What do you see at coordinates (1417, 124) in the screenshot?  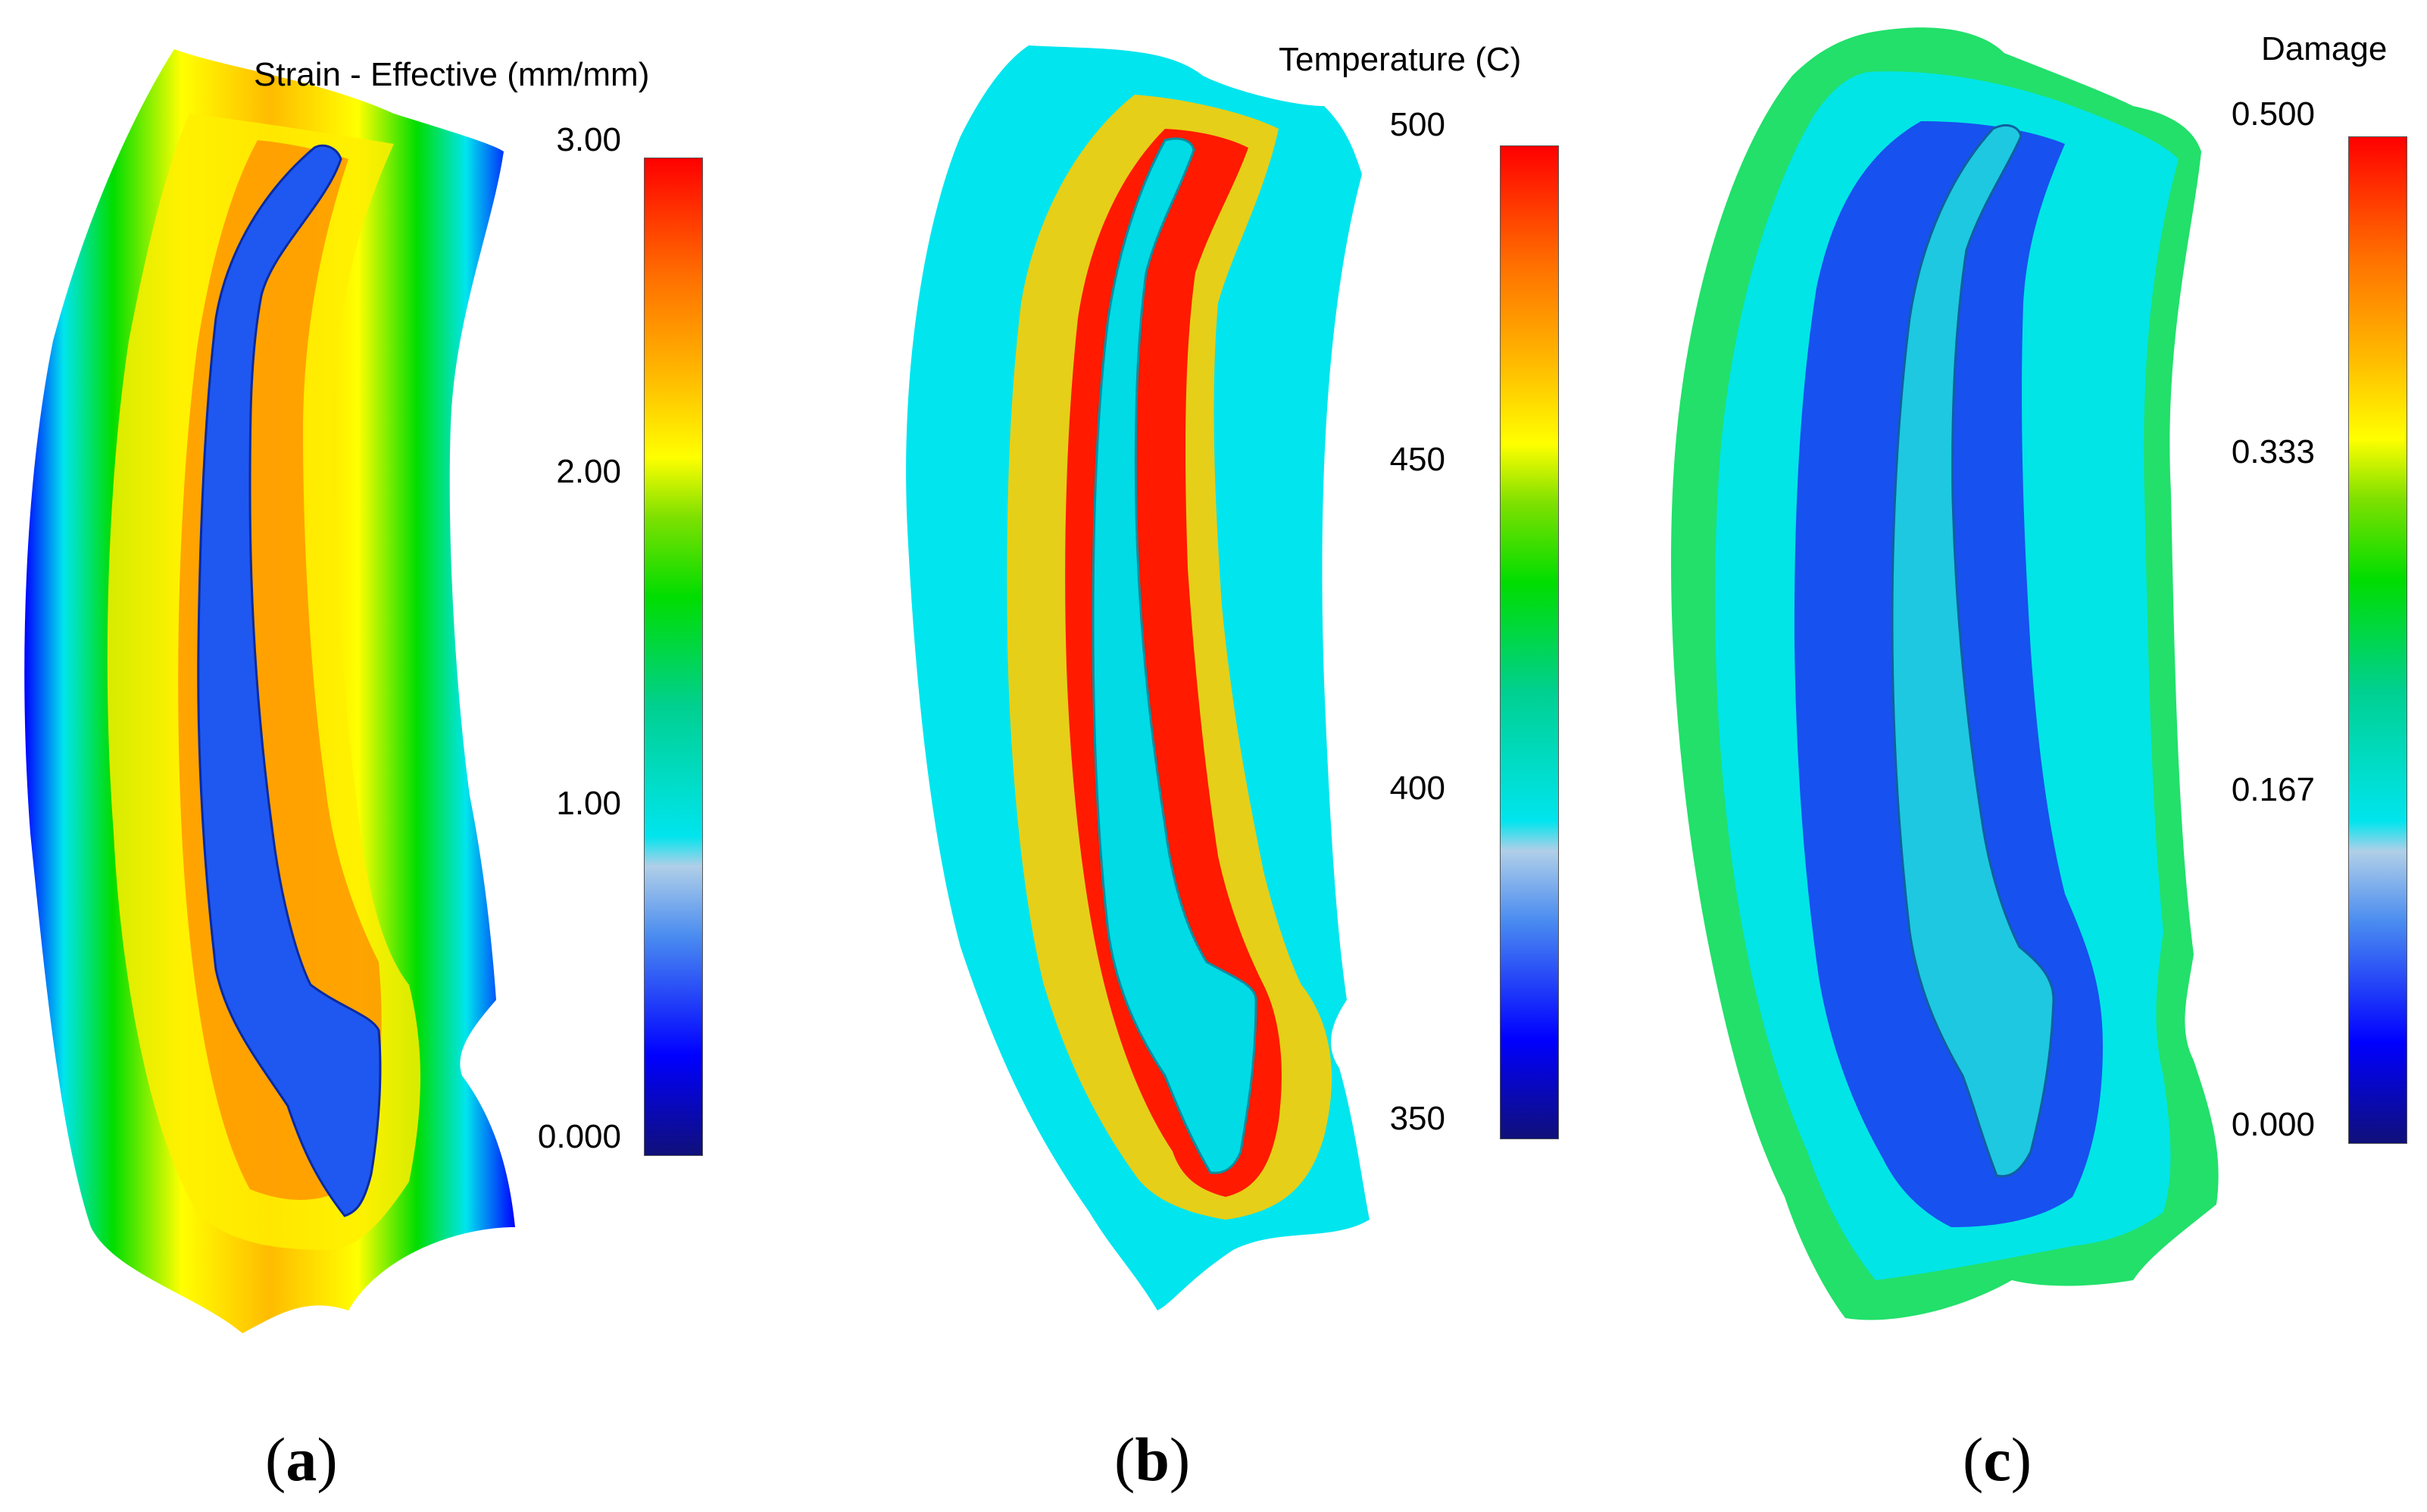 I see `legend-tick: 500` at bounding box center [1417, 124].